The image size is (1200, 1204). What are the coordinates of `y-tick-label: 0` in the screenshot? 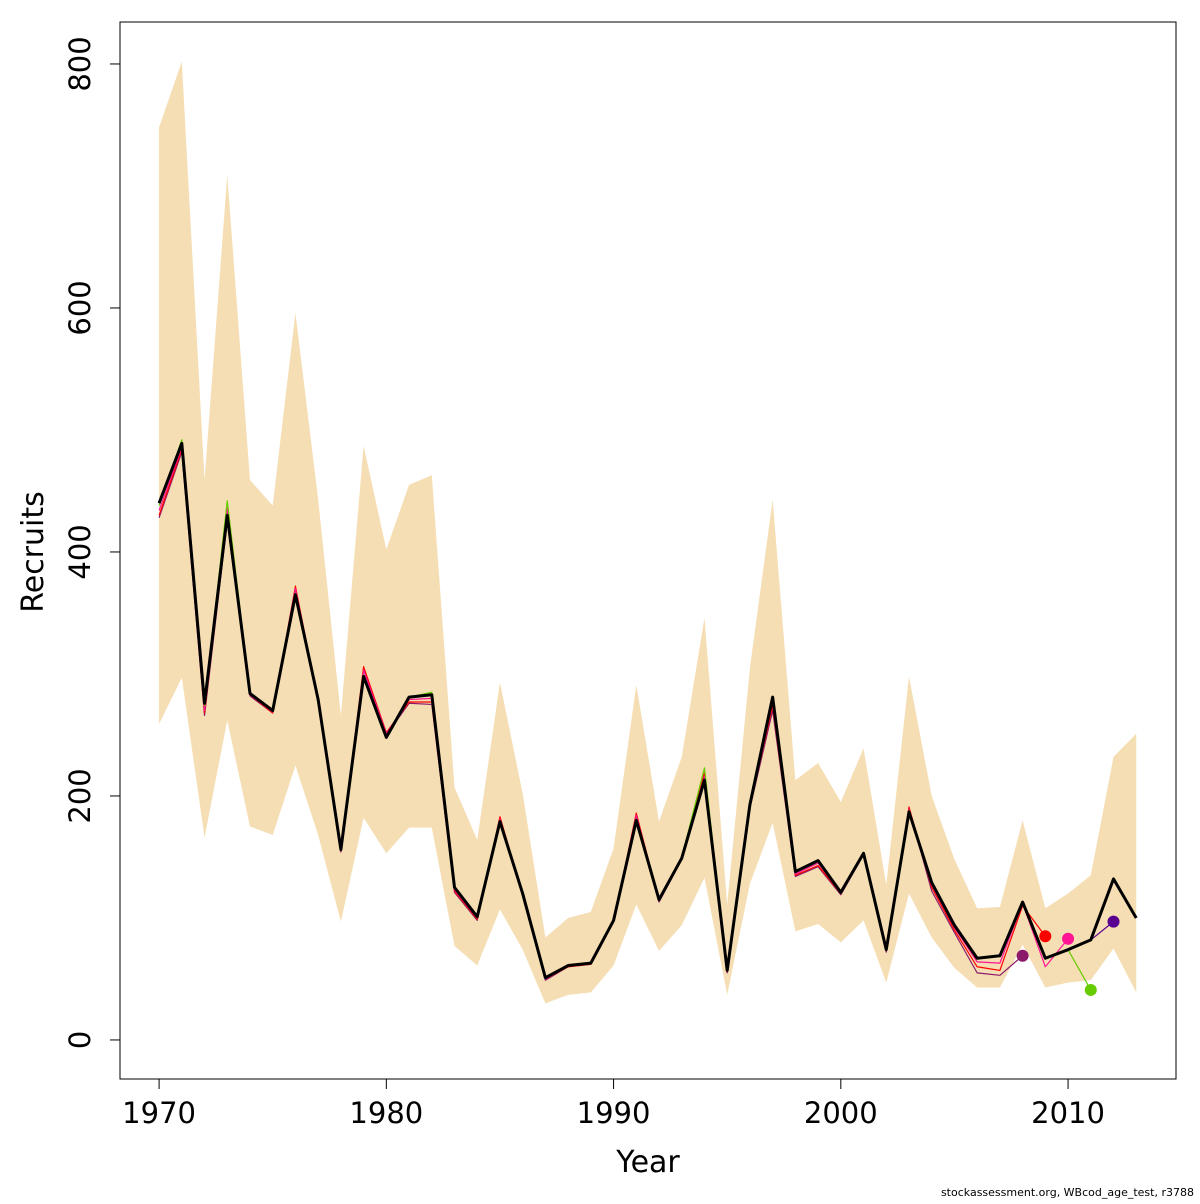 It's located at (80, 1040).